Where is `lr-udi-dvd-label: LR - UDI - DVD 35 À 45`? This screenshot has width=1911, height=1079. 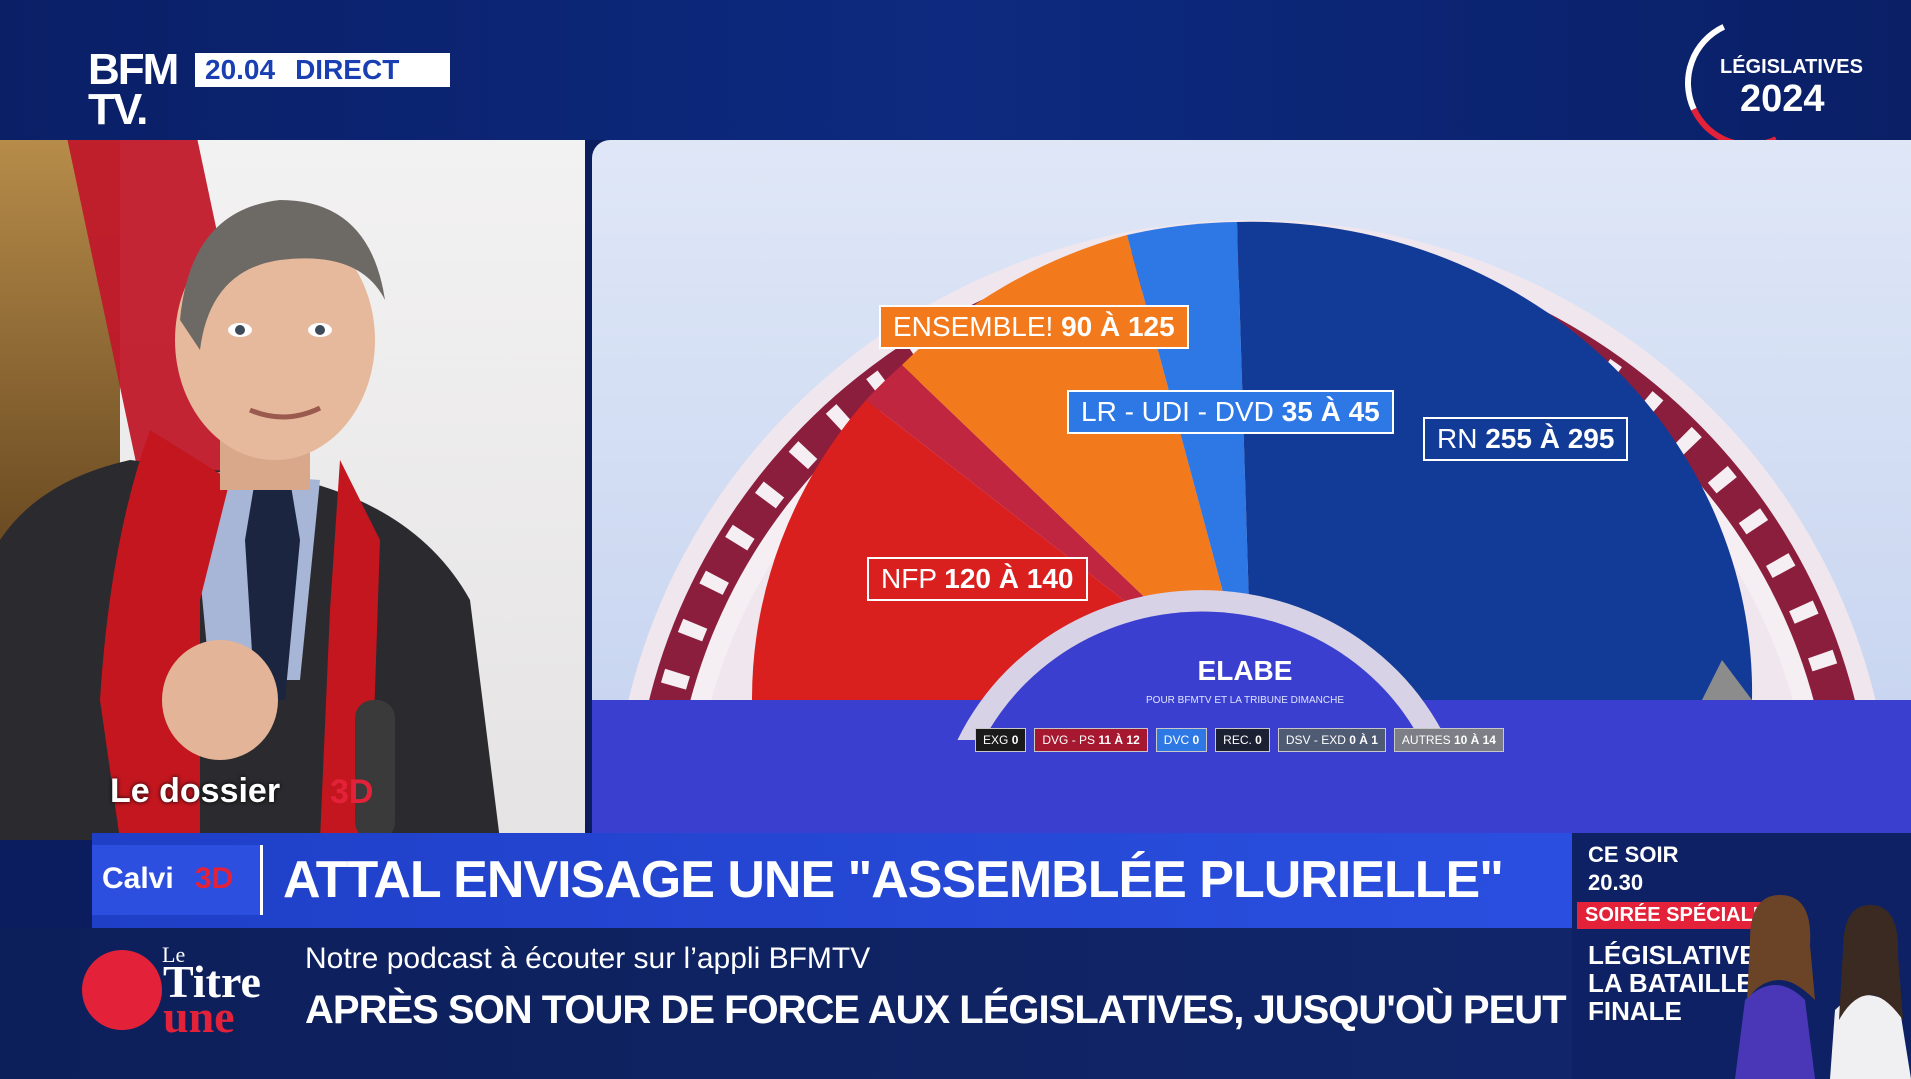
lr-udi-dvd-label: LR - UDI - DVD 35 À 45 is located at coordinates (1230, 412).